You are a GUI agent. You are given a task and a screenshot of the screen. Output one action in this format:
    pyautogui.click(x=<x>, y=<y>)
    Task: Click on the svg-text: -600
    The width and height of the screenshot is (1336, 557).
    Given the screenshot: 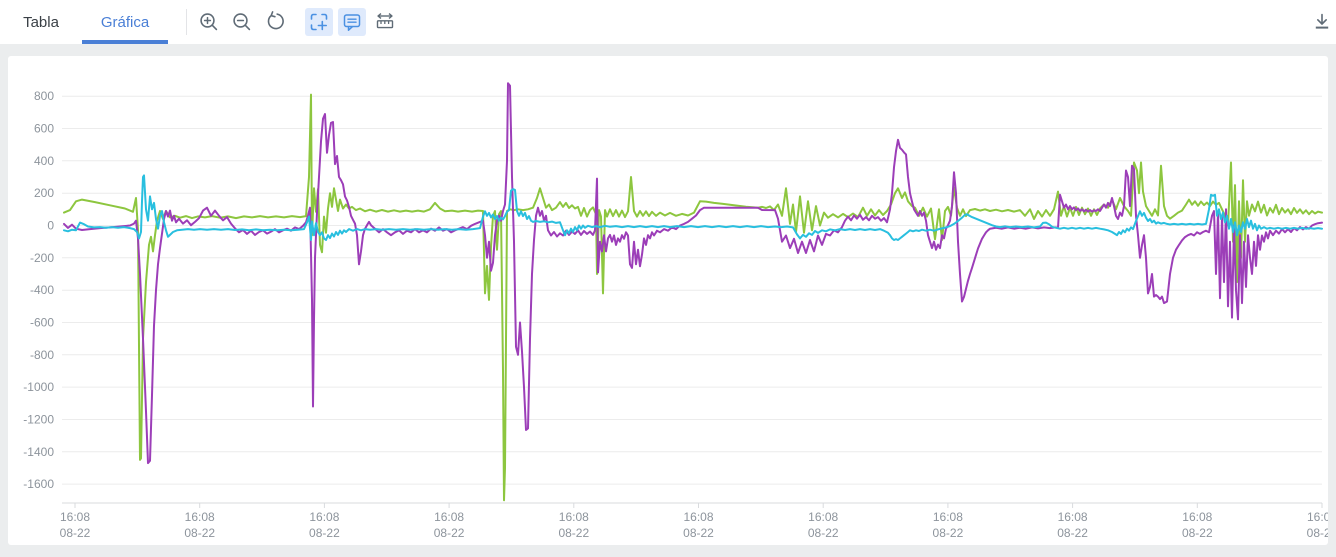 What is the action you would take?
    pyautogui.click(x=42, y=323)
    